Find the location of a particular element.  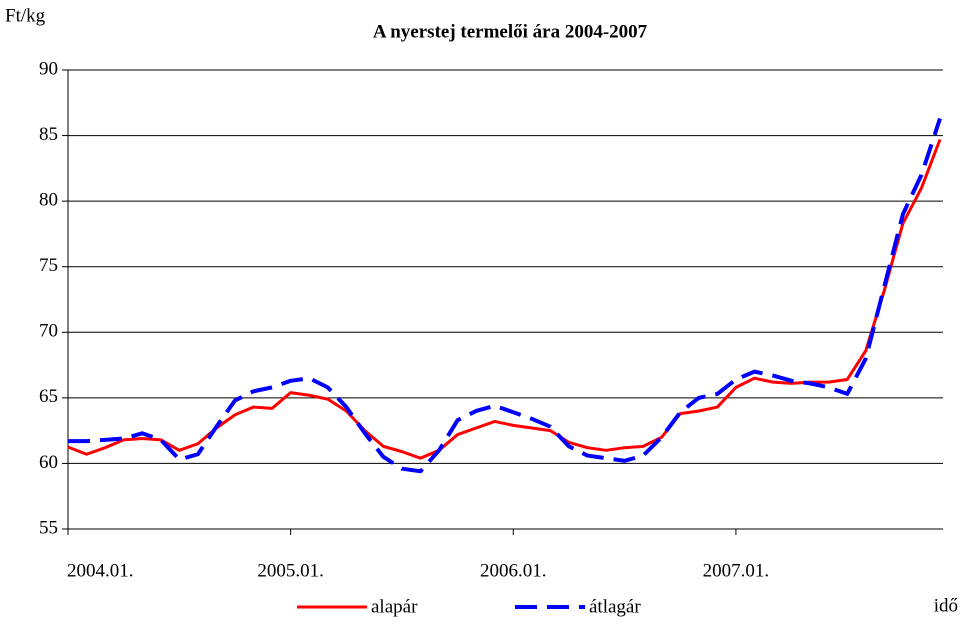

y-tick-label: 80 is located at coordinates (48, 200).